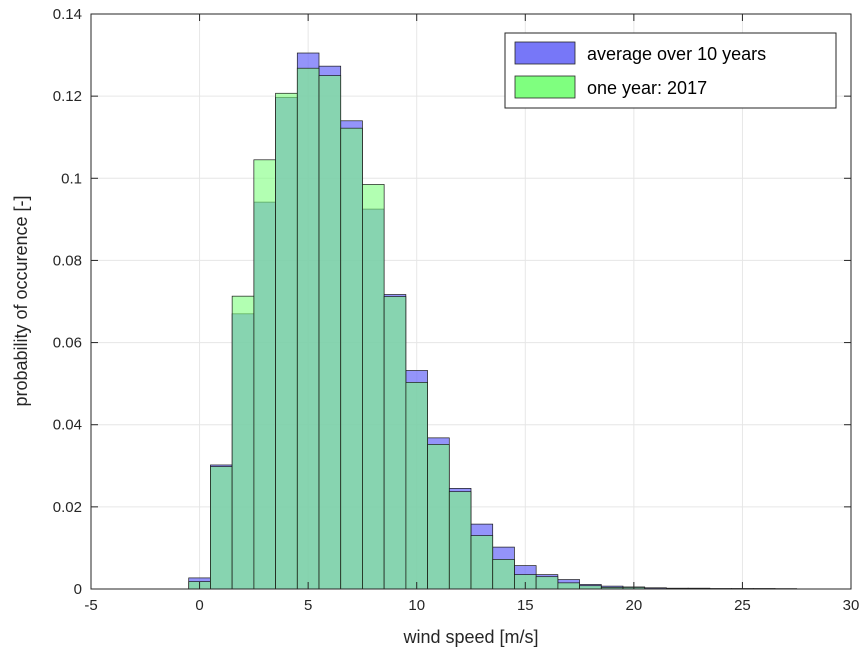 This screenshot has height=655, width=866. What do you see at coordinates (670, 70) in the screenshot?
I see `legend: average over 10 years one year: 2017` at bounding box center [670, 70].